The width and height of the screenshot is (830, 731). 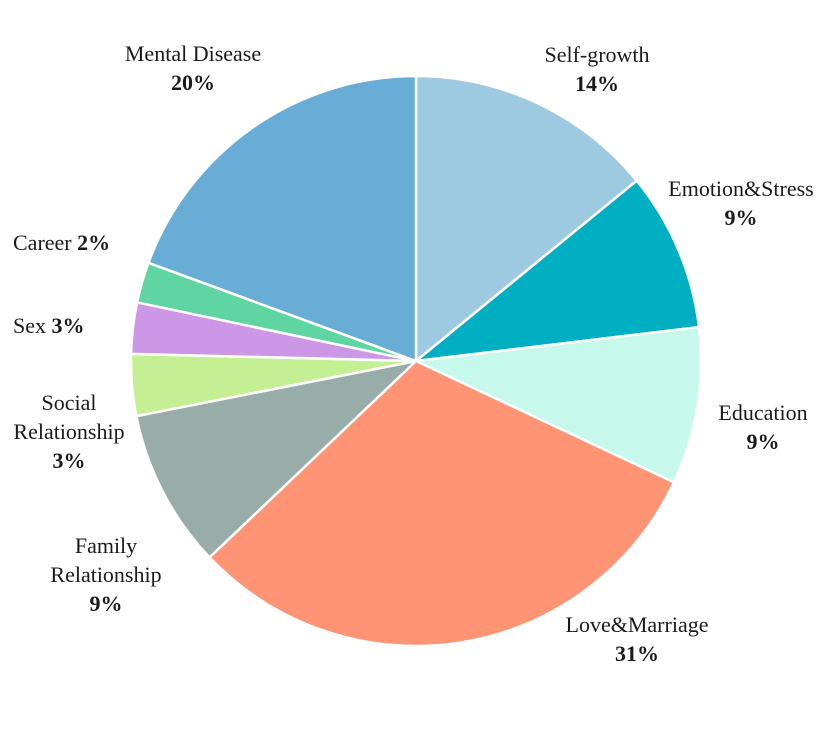 What do you see at coordinates (637, 653) in the screenshot?
I see `slice-percent-label: 31%` at bounding box center [637, 653].